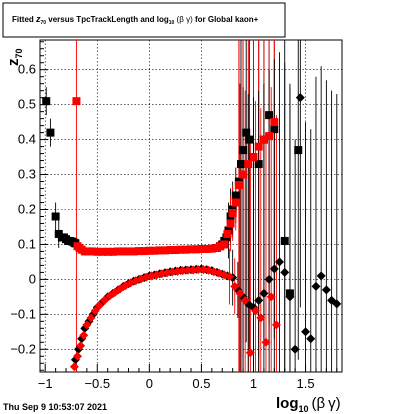  Describe the element at coordinates (188, 377) in the screenshot. I see `x-axis: −1 −0.5 0 0.5 1 1.5` at that location.